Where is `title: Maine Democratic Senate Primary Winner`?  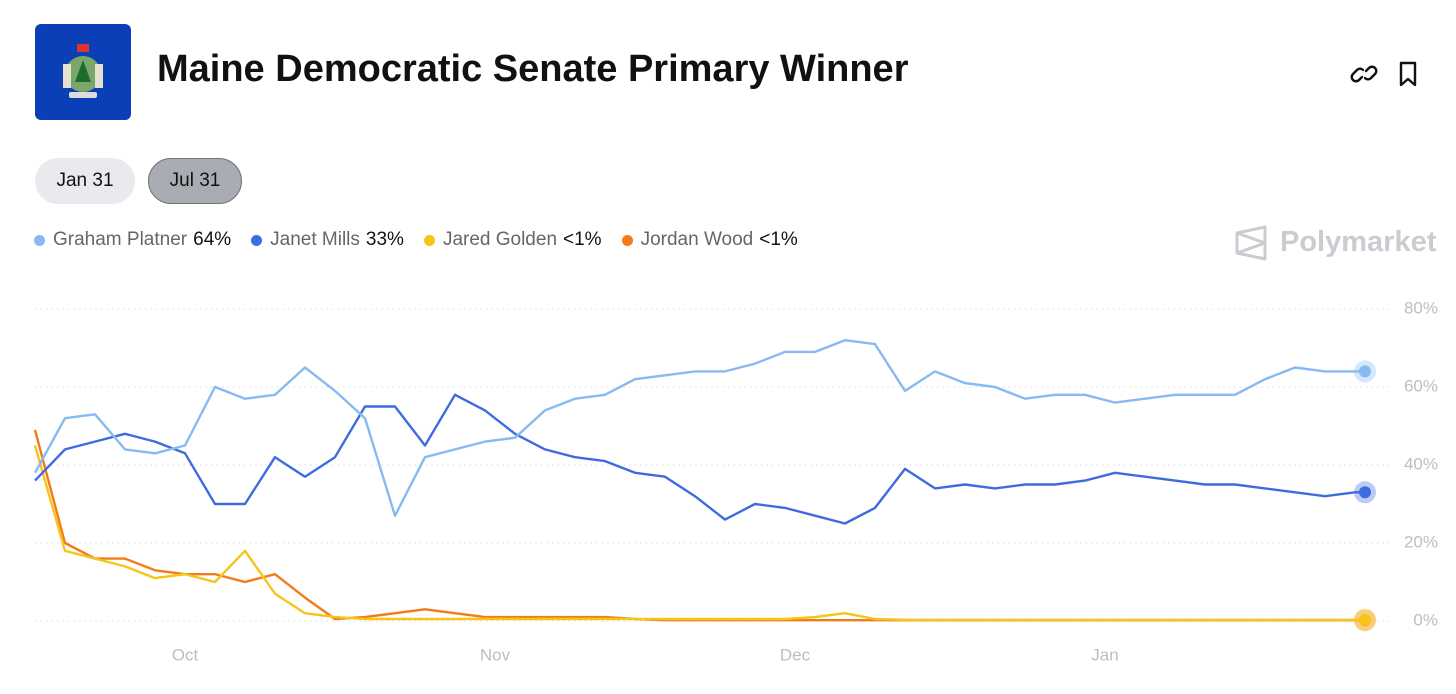 title: Maine Democratic Senate Primary Winner is located at coordinates (533, 69).